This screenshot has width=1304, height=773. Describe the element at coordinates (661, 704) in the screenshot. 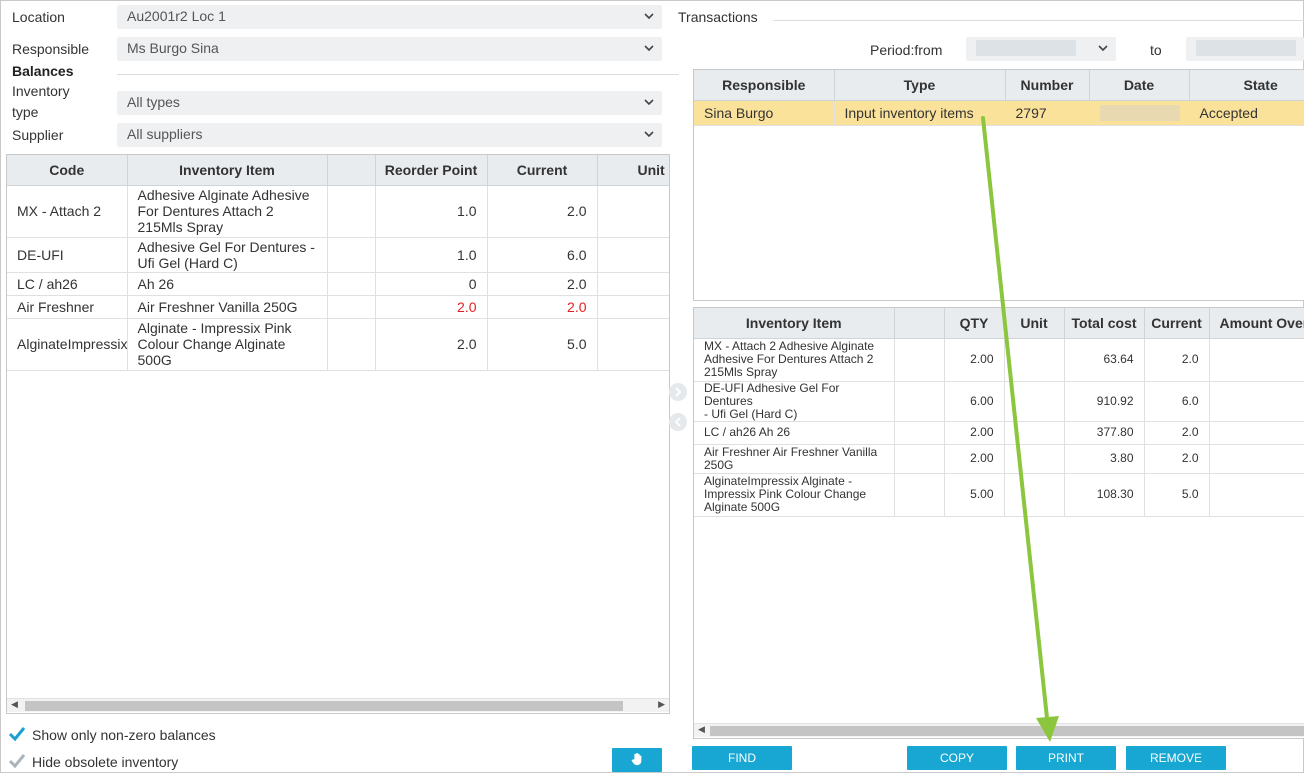

I see `scroll-right-icon: ▶` at that location.